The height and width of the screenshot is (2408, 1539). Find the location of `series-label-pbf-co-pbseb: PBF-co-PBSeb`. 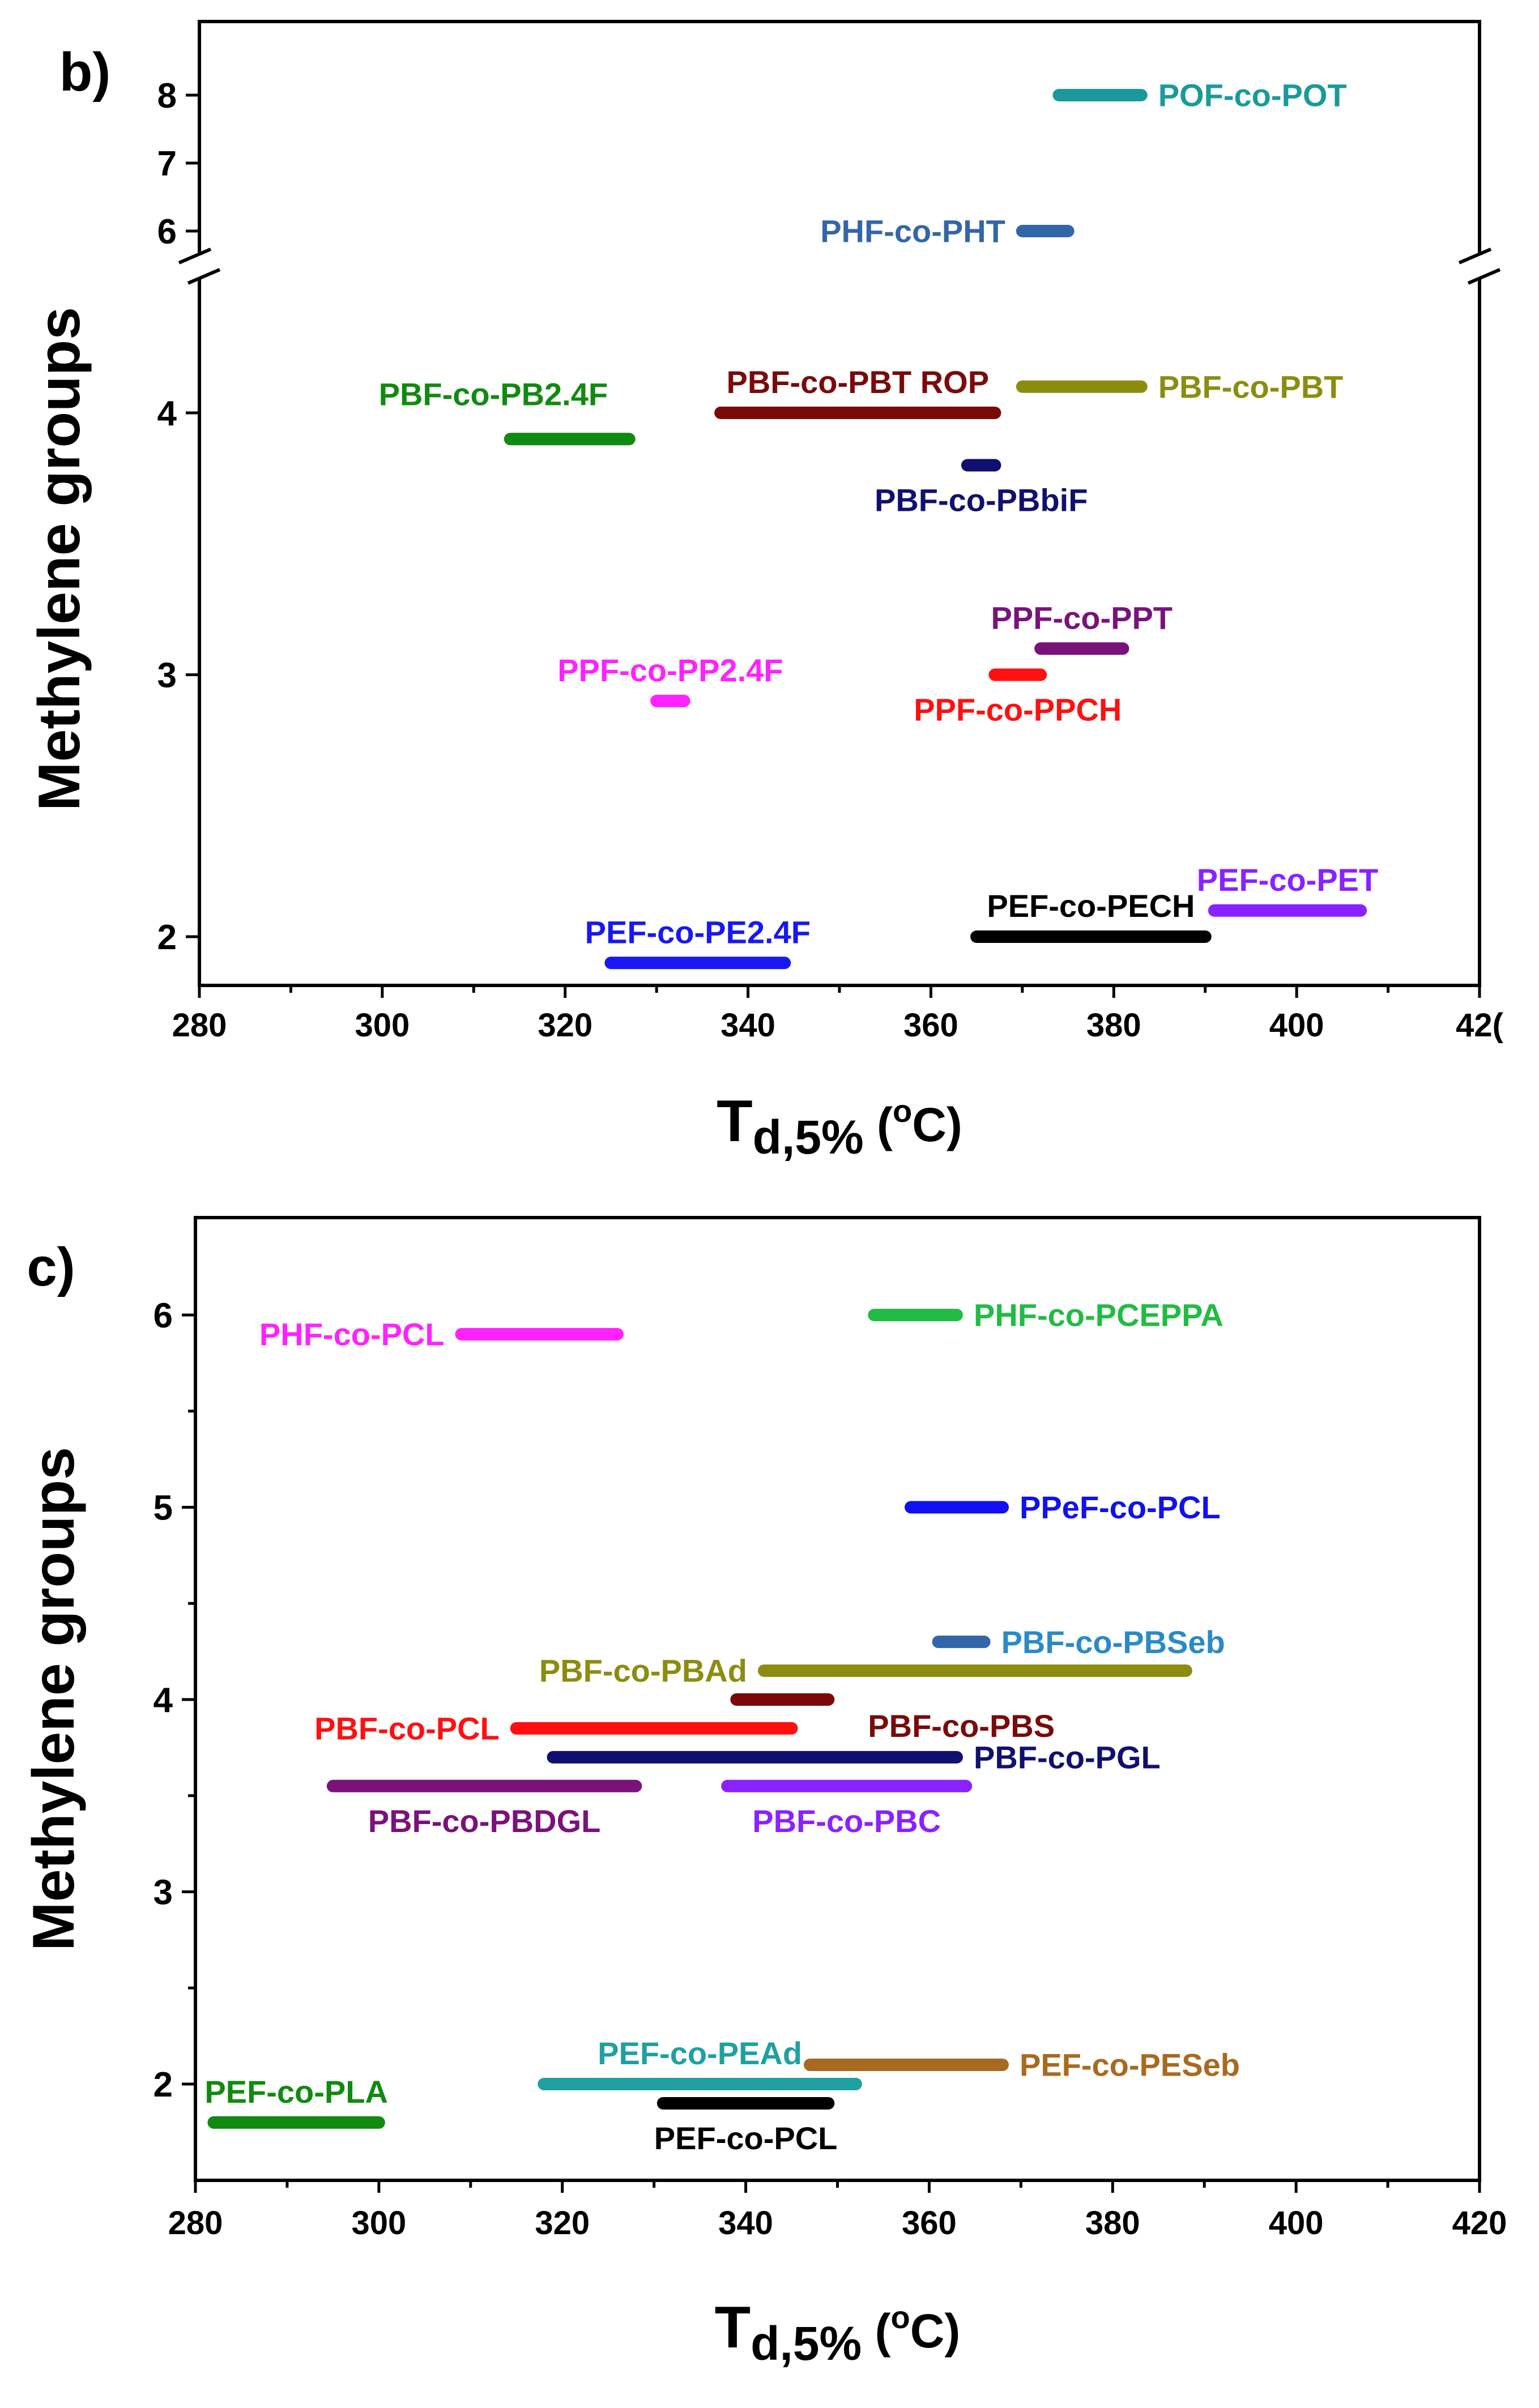

series-label-pbf-co-pbseb: PBF-co-PBSeb is located at coordinates (1113, 1642).